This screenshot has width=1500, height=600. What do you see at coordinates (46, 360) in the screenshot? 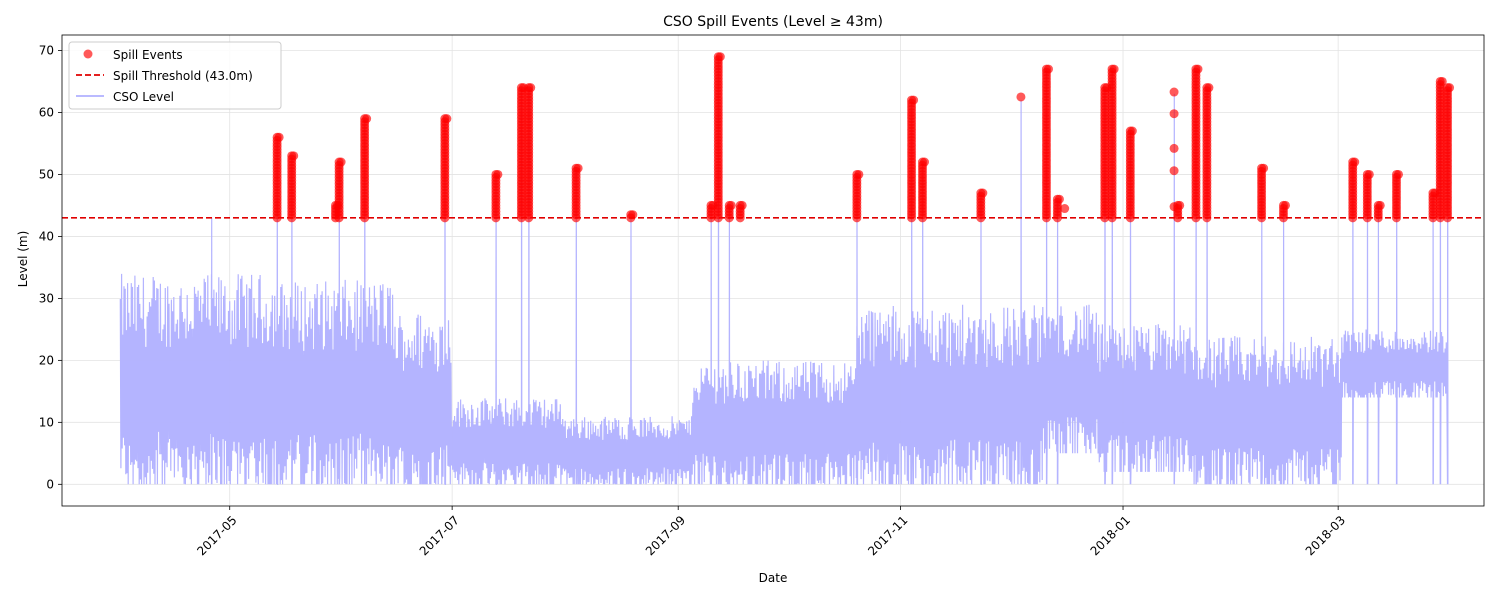
I see `y-tick-label: 20` at bounding box center [46, 360].